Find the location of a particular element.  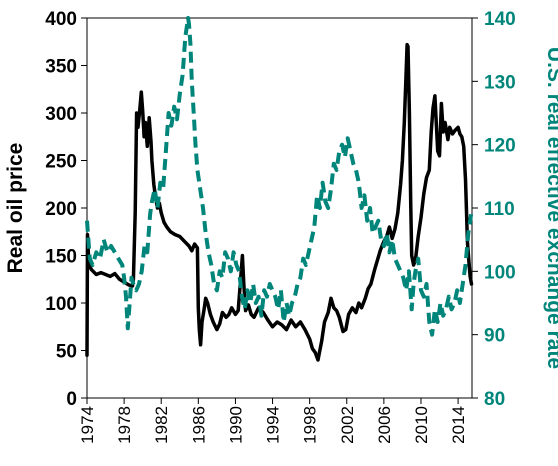

left-y-tick-label: 350 is located at coordinates (61, 67).